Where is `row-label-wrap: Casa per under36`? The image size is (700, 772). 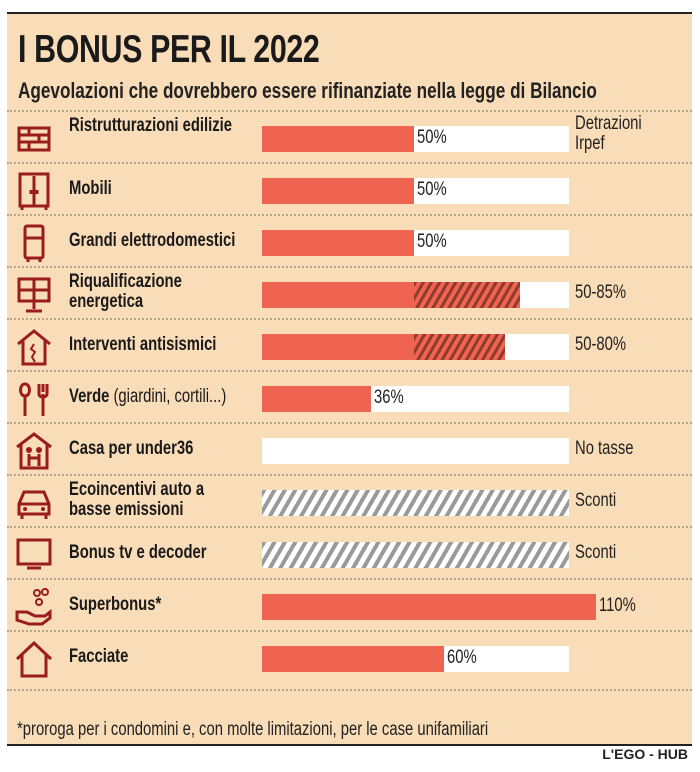 row-label-wrap: Casa per under36 is located at coordinates (269, 449).